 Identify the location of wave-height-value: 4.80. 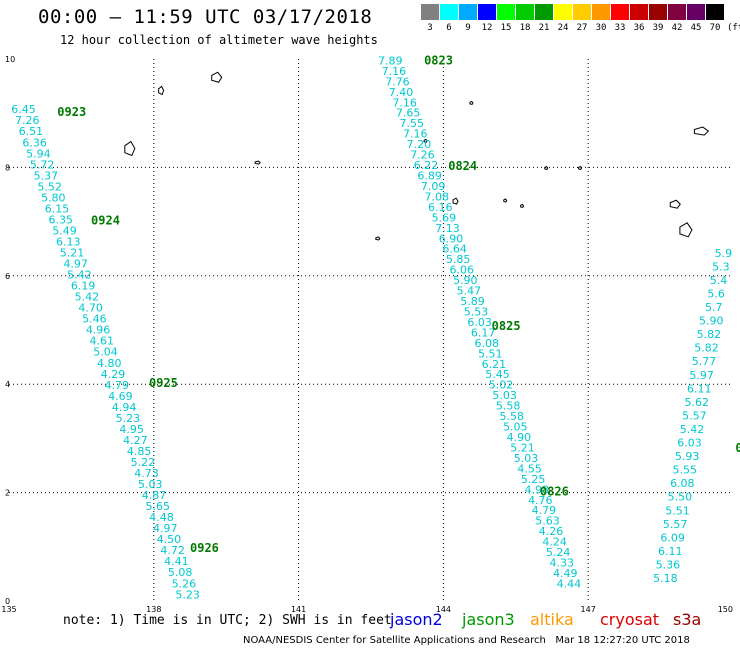
(109, 363).